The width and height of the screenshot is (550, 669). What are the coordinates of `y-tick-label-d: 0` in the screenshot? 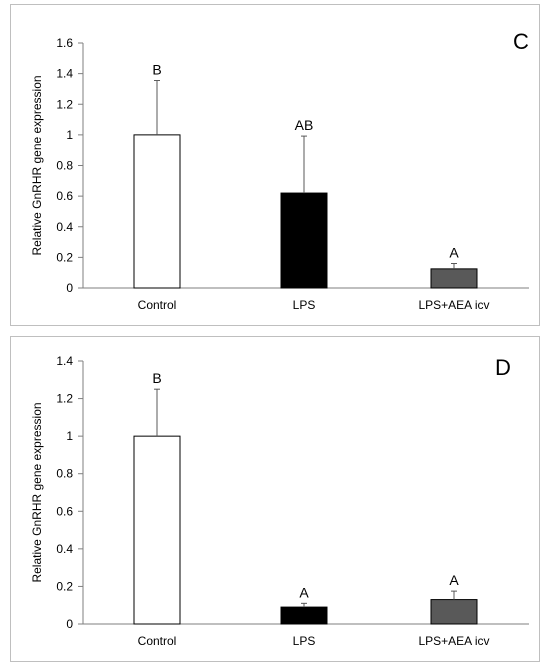 It's located at (69, 624).